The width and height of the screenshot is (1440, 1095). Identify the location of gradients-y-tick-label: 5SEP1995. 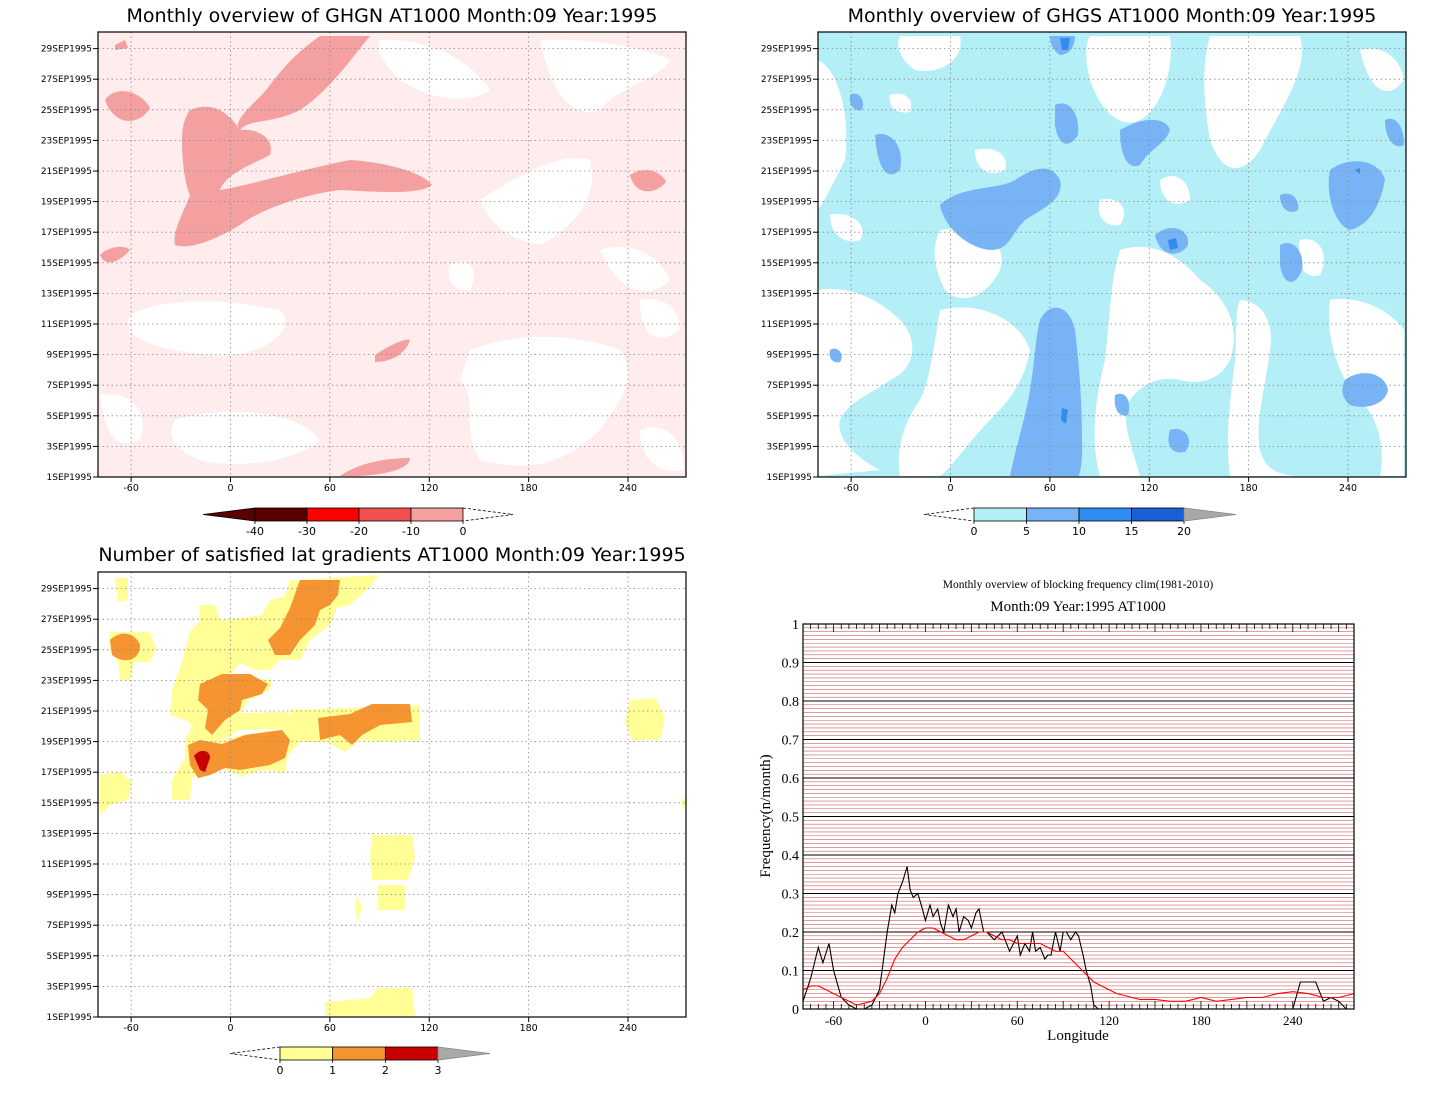
(69, 957).